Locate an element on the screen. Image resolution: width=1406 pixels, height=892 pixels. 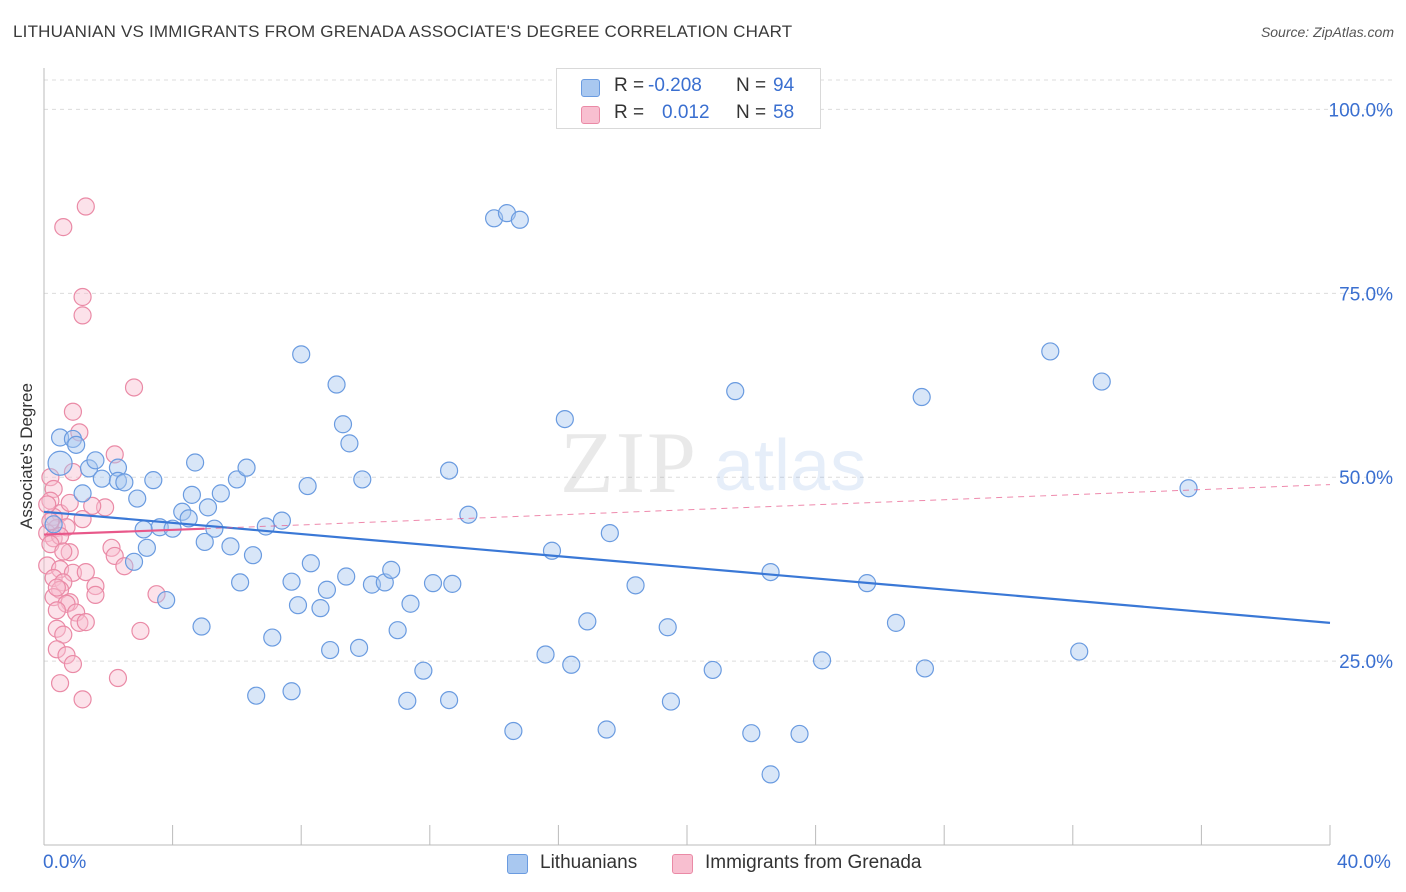
y-tick-label: 50.0% is located at coordinates (1366, 478).